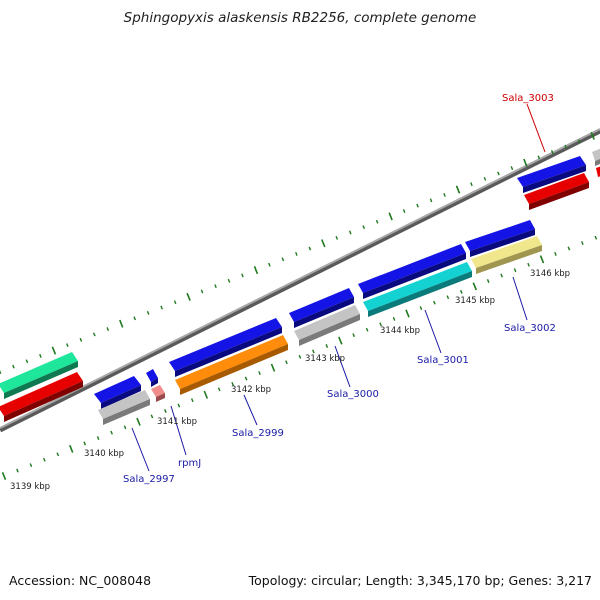 The width and height of the screenshot is (600, 600). Describe the element at coordinates (80, 580) in the screenshot. I see `accession-text: Accession: NC_008048` at that location.